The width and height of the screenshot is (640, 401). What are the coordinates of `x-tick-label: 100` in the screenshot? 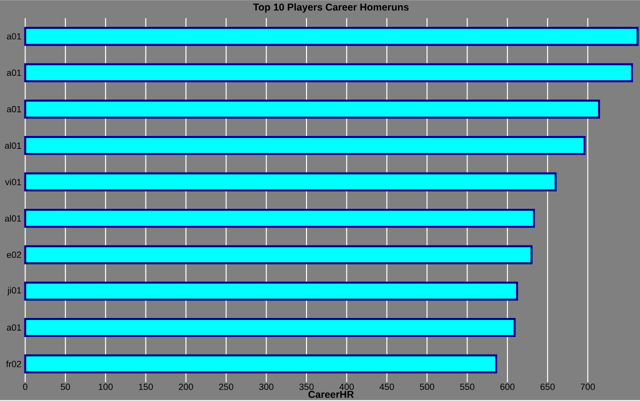 It's located at (105, 387).